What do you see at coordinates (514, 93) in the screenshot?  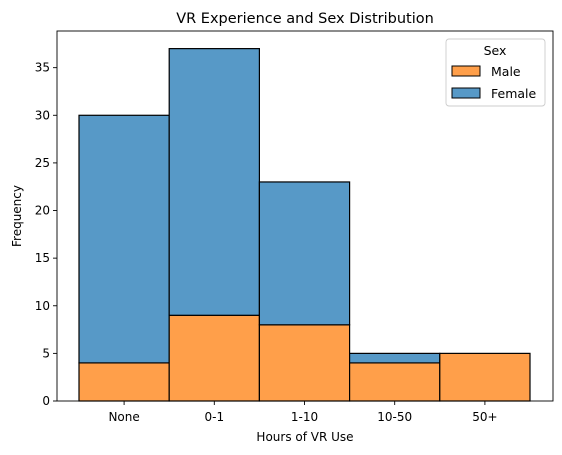 I see `legend-label-female: Female` at bounding box center [514, 93].